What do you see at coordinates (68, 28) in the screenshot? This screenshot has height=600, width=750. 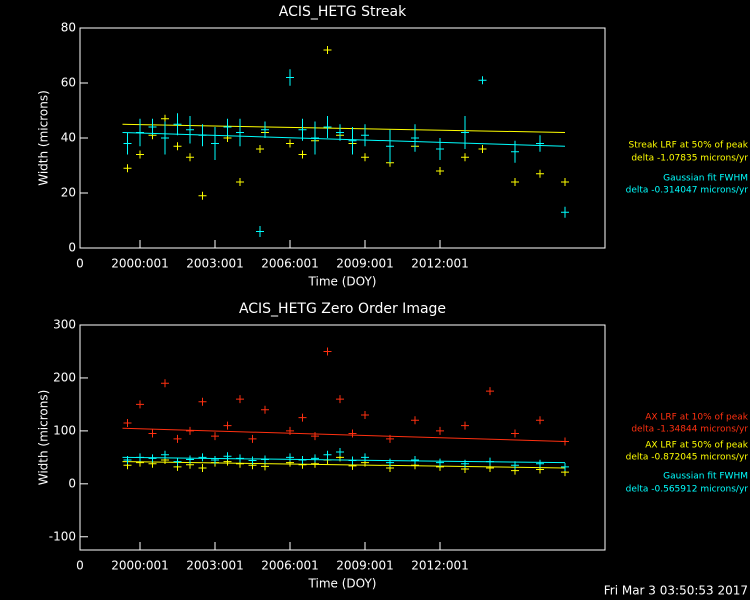 I see `y-tick-label: 80` at bounding box center [68, 28].